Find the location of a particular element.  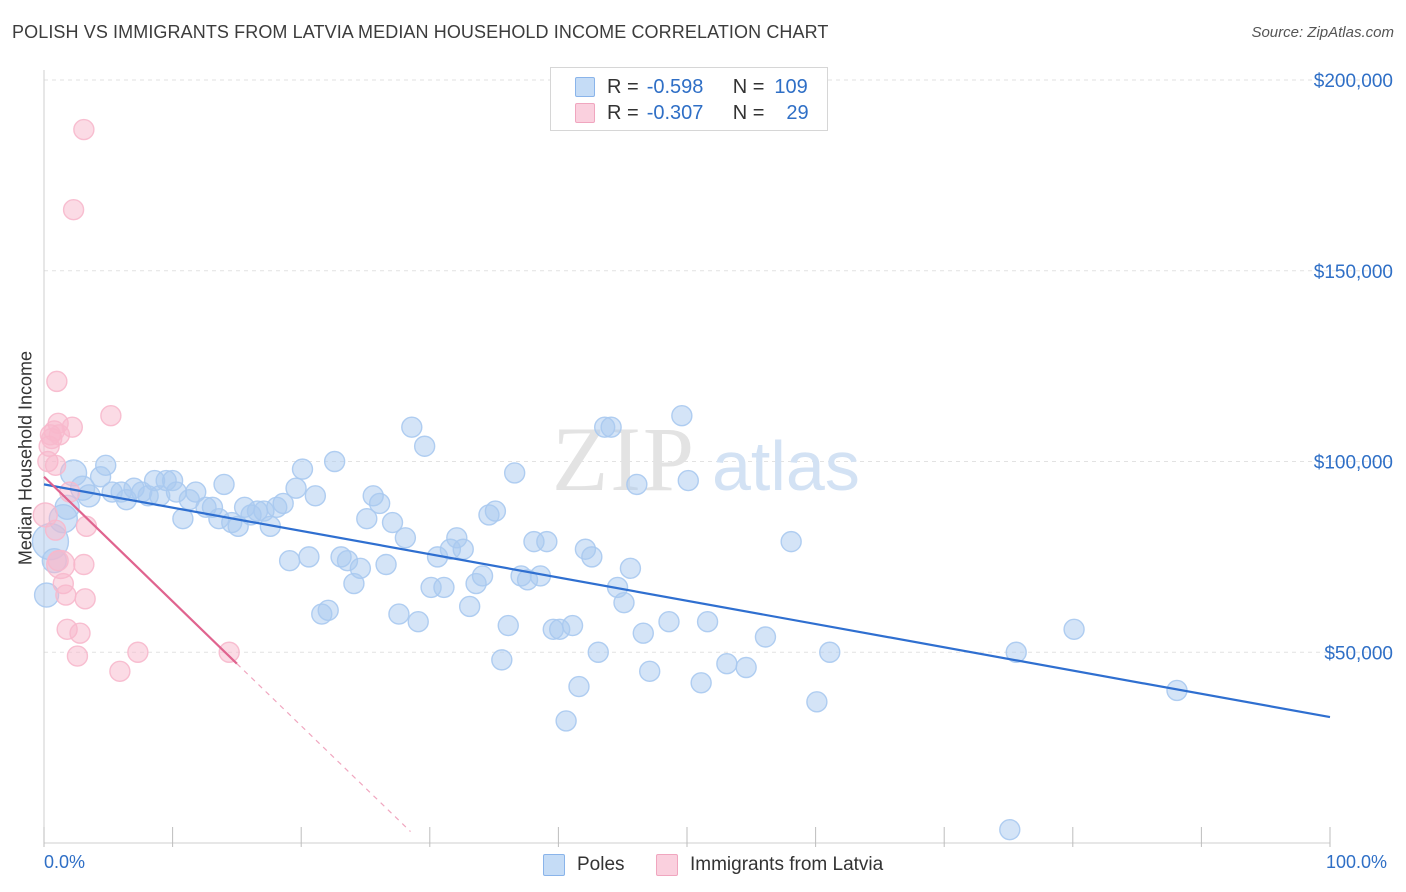

y-tick-label: $50,000 is located at coordinates (1358, 653).